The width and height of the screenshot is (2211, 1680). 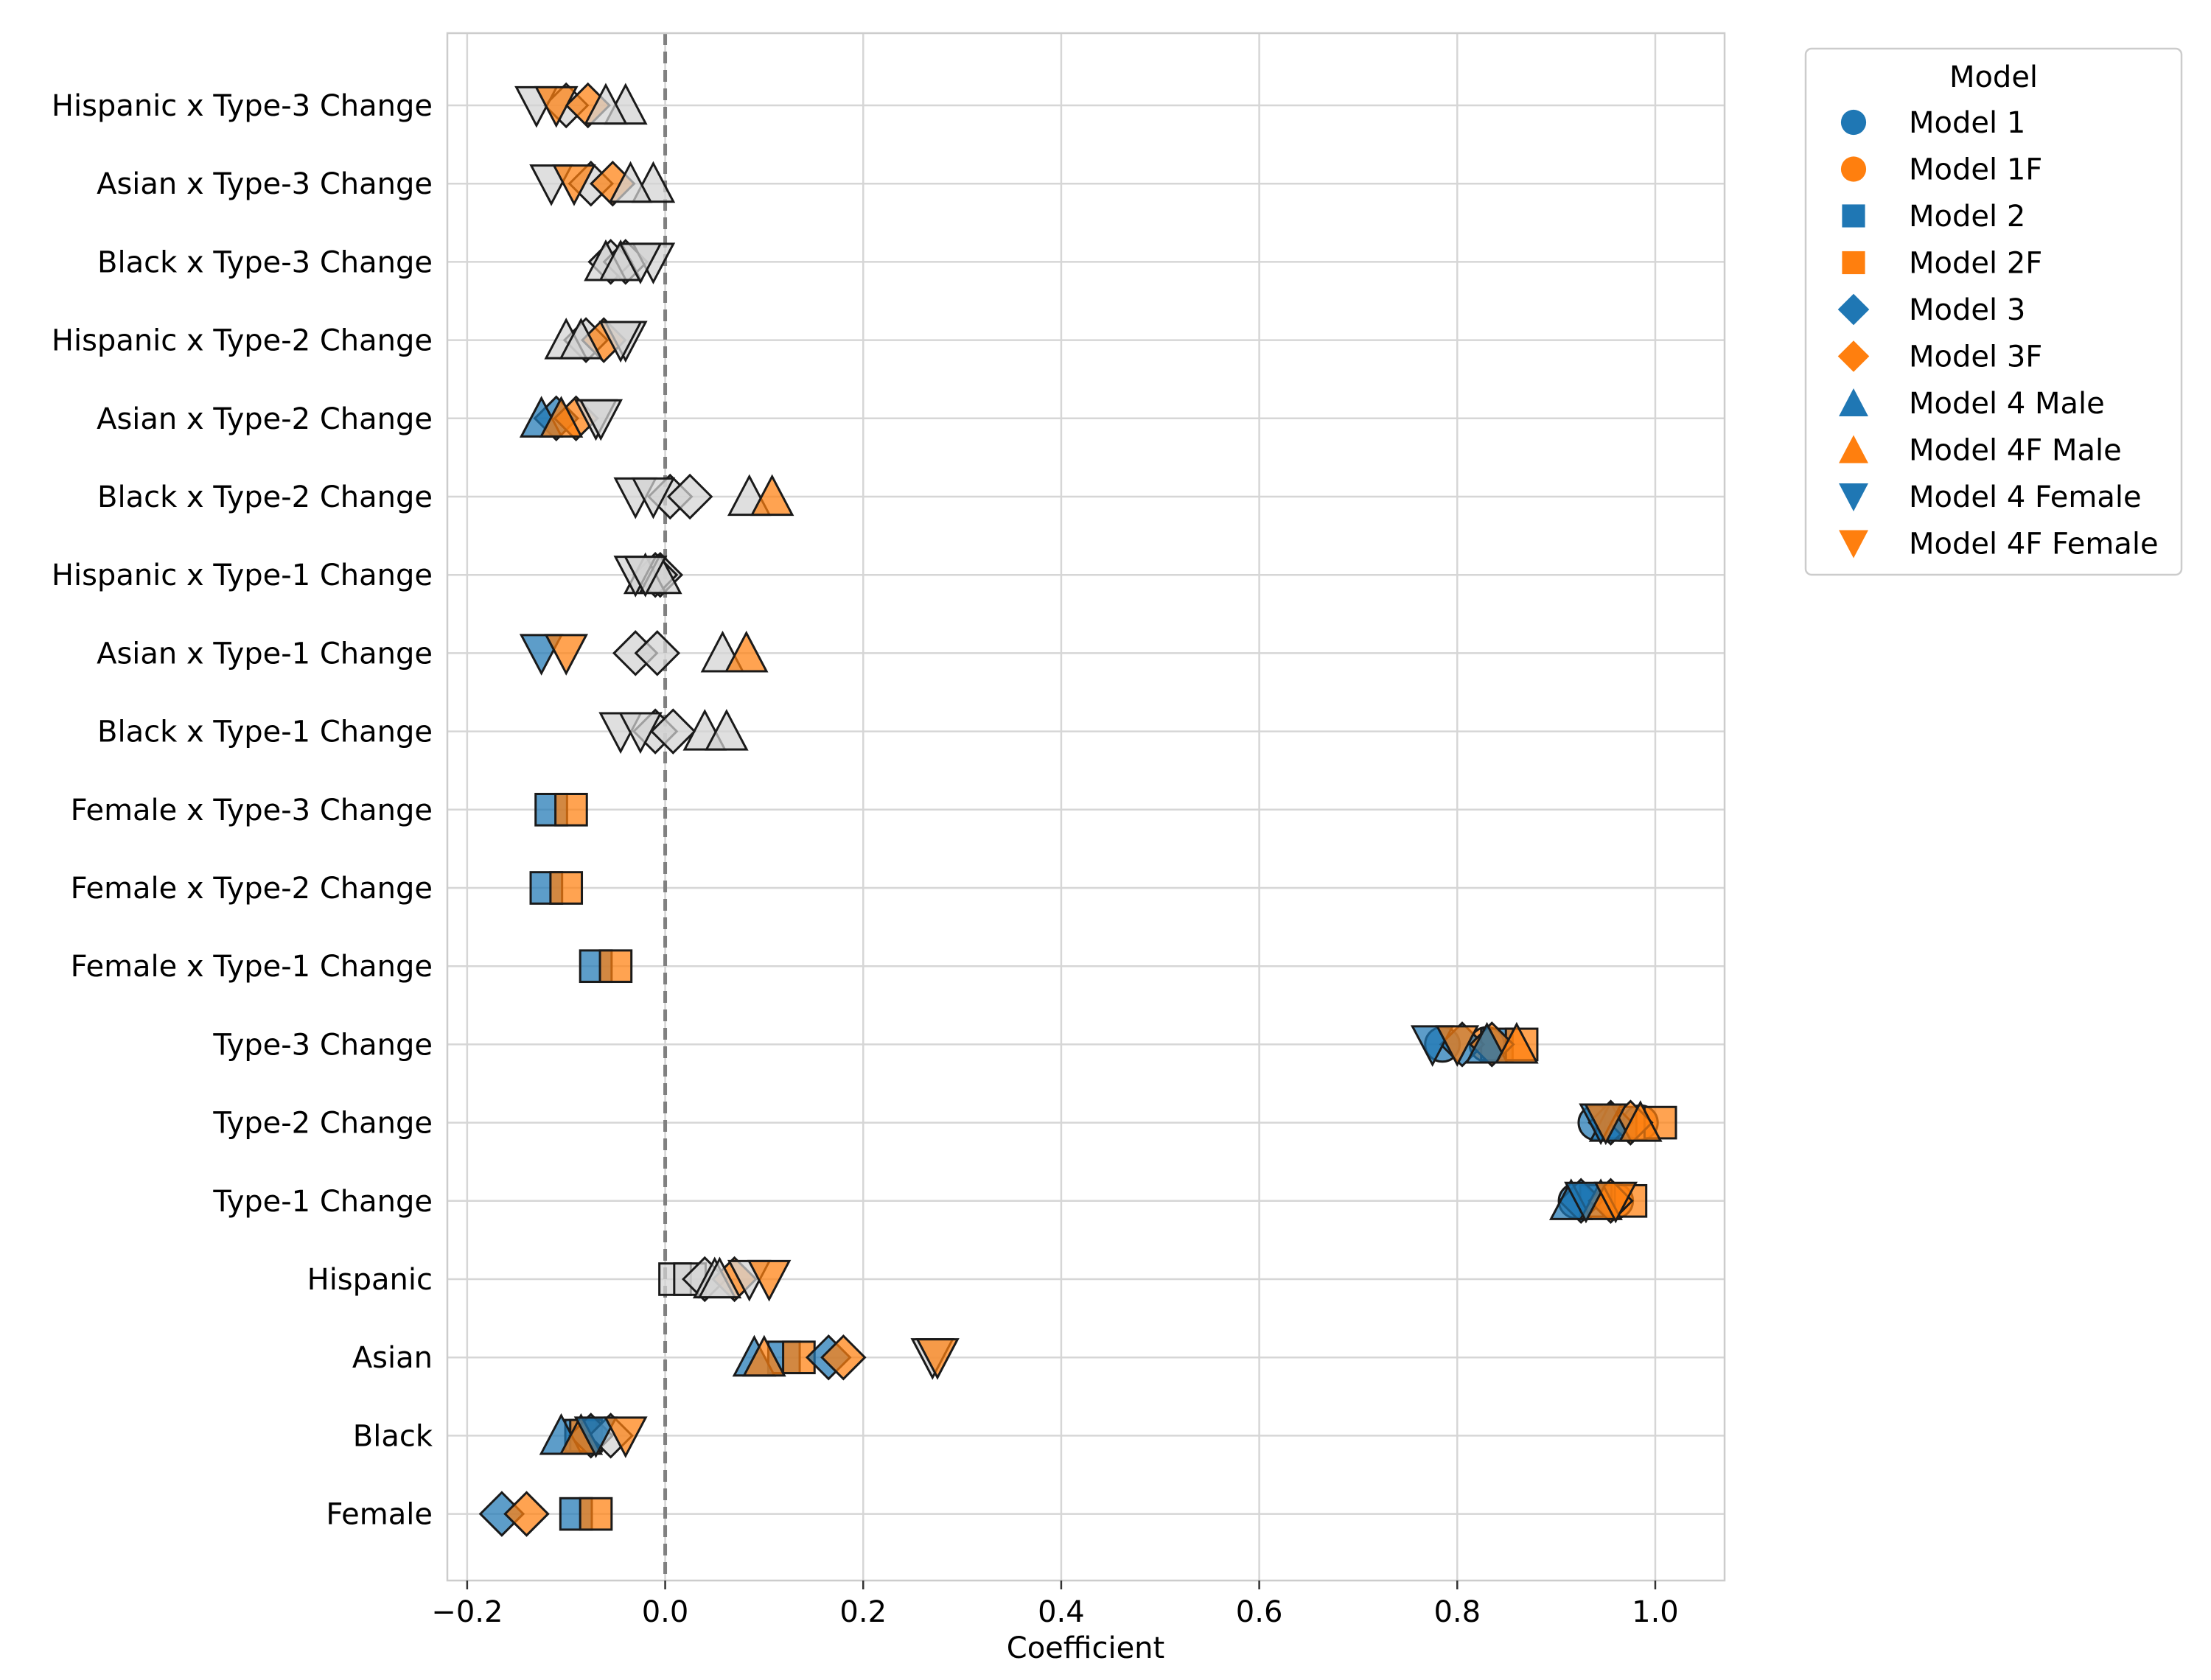 I want to click on y-tick-label: Hispanic x Type-1 Change, so click(x=242, y=575).